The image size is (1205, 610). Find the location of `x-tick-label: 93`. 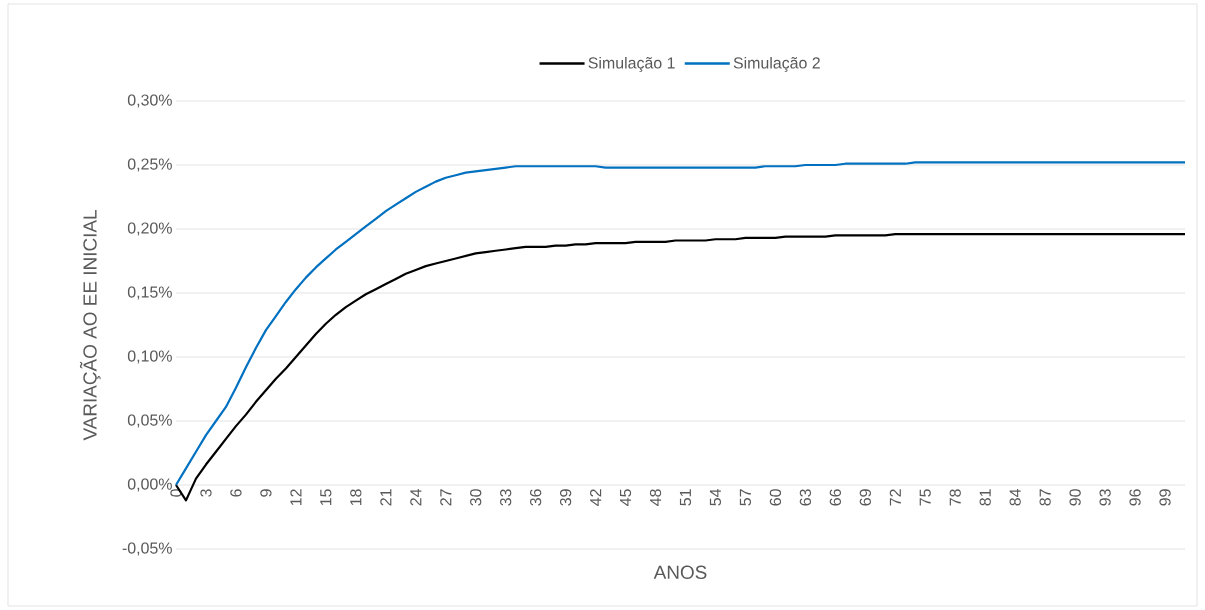

x-tick-label: 93 is located at coordinates (1105, 497).